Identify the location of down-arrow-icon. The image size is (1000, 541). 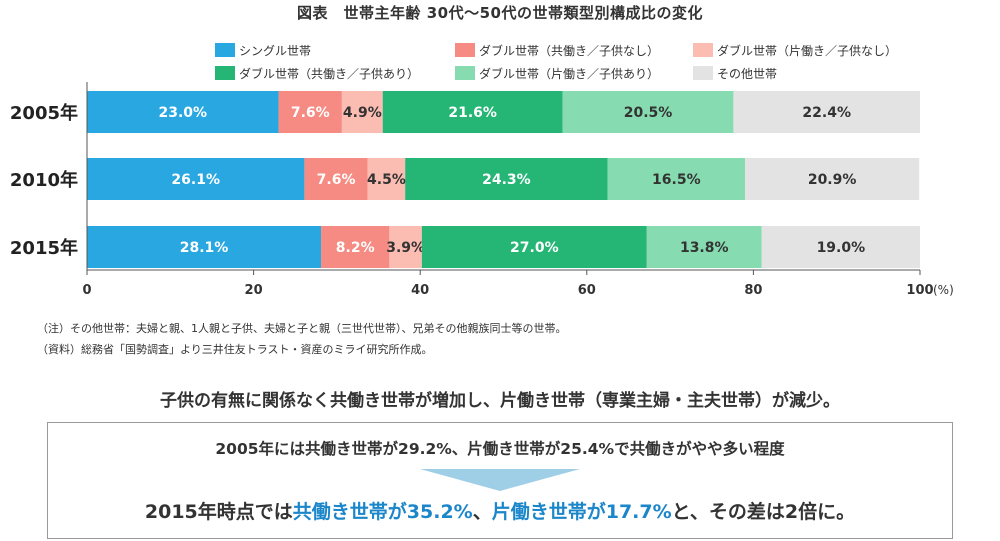
(500, 480).